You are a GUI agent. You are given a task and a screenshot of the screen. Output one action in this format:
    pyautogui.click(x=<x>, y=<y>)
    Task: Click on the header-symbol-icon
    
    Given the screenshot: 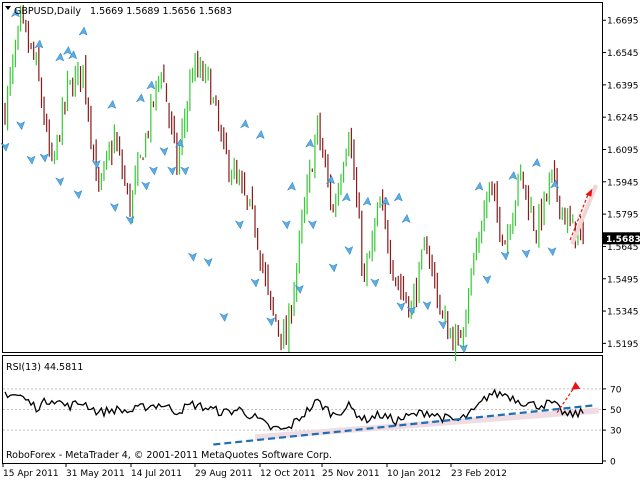 What is the action you would take?
    pyautogui.click(x=8, y=8)
    